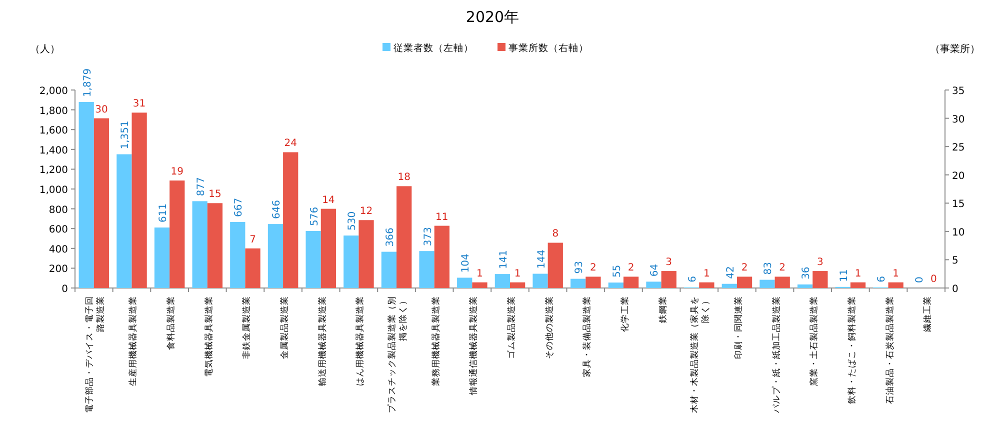 This screenshot has height=443, width=985. I want to click on data-label: 1,879, so click(88, 82).